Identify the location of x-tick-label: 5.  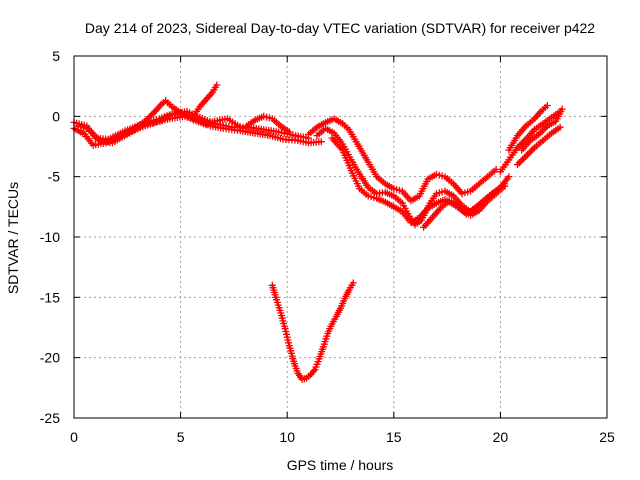
(181, 437).